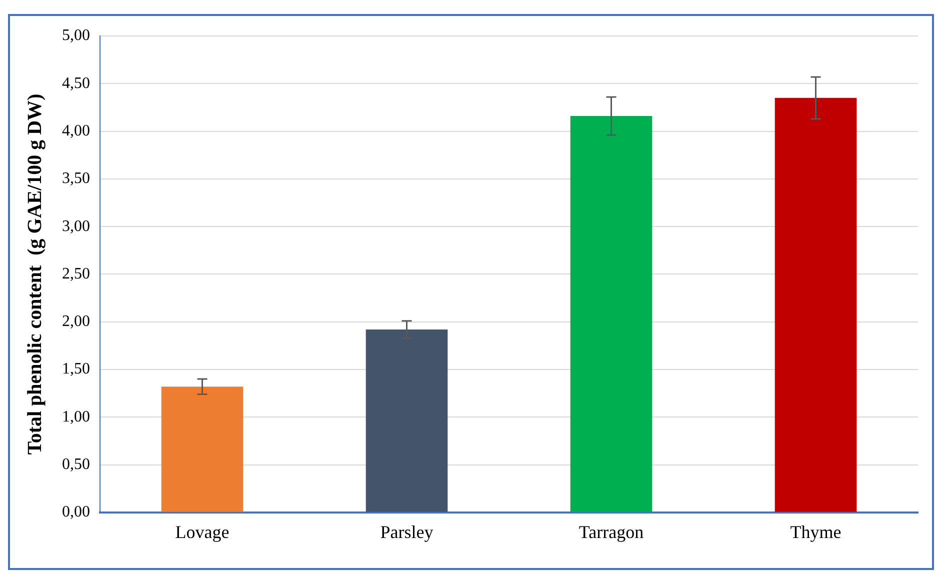  I want to click on y-tick-label: 5,00, so click(76, 35).